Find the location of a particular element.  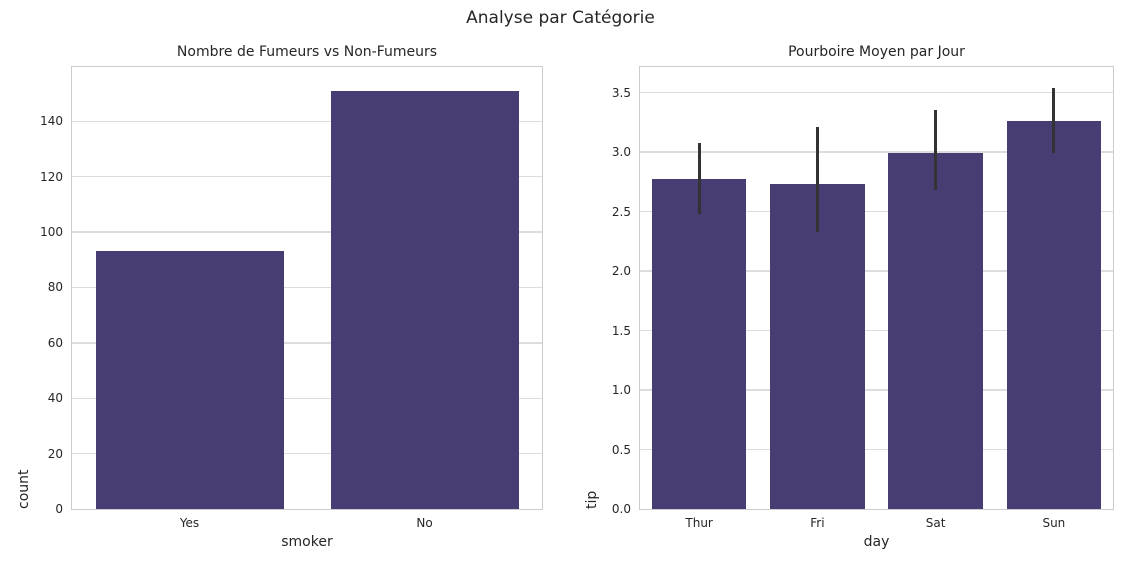

y-tick-label: 1.5 is located at coordinates (621, 330).